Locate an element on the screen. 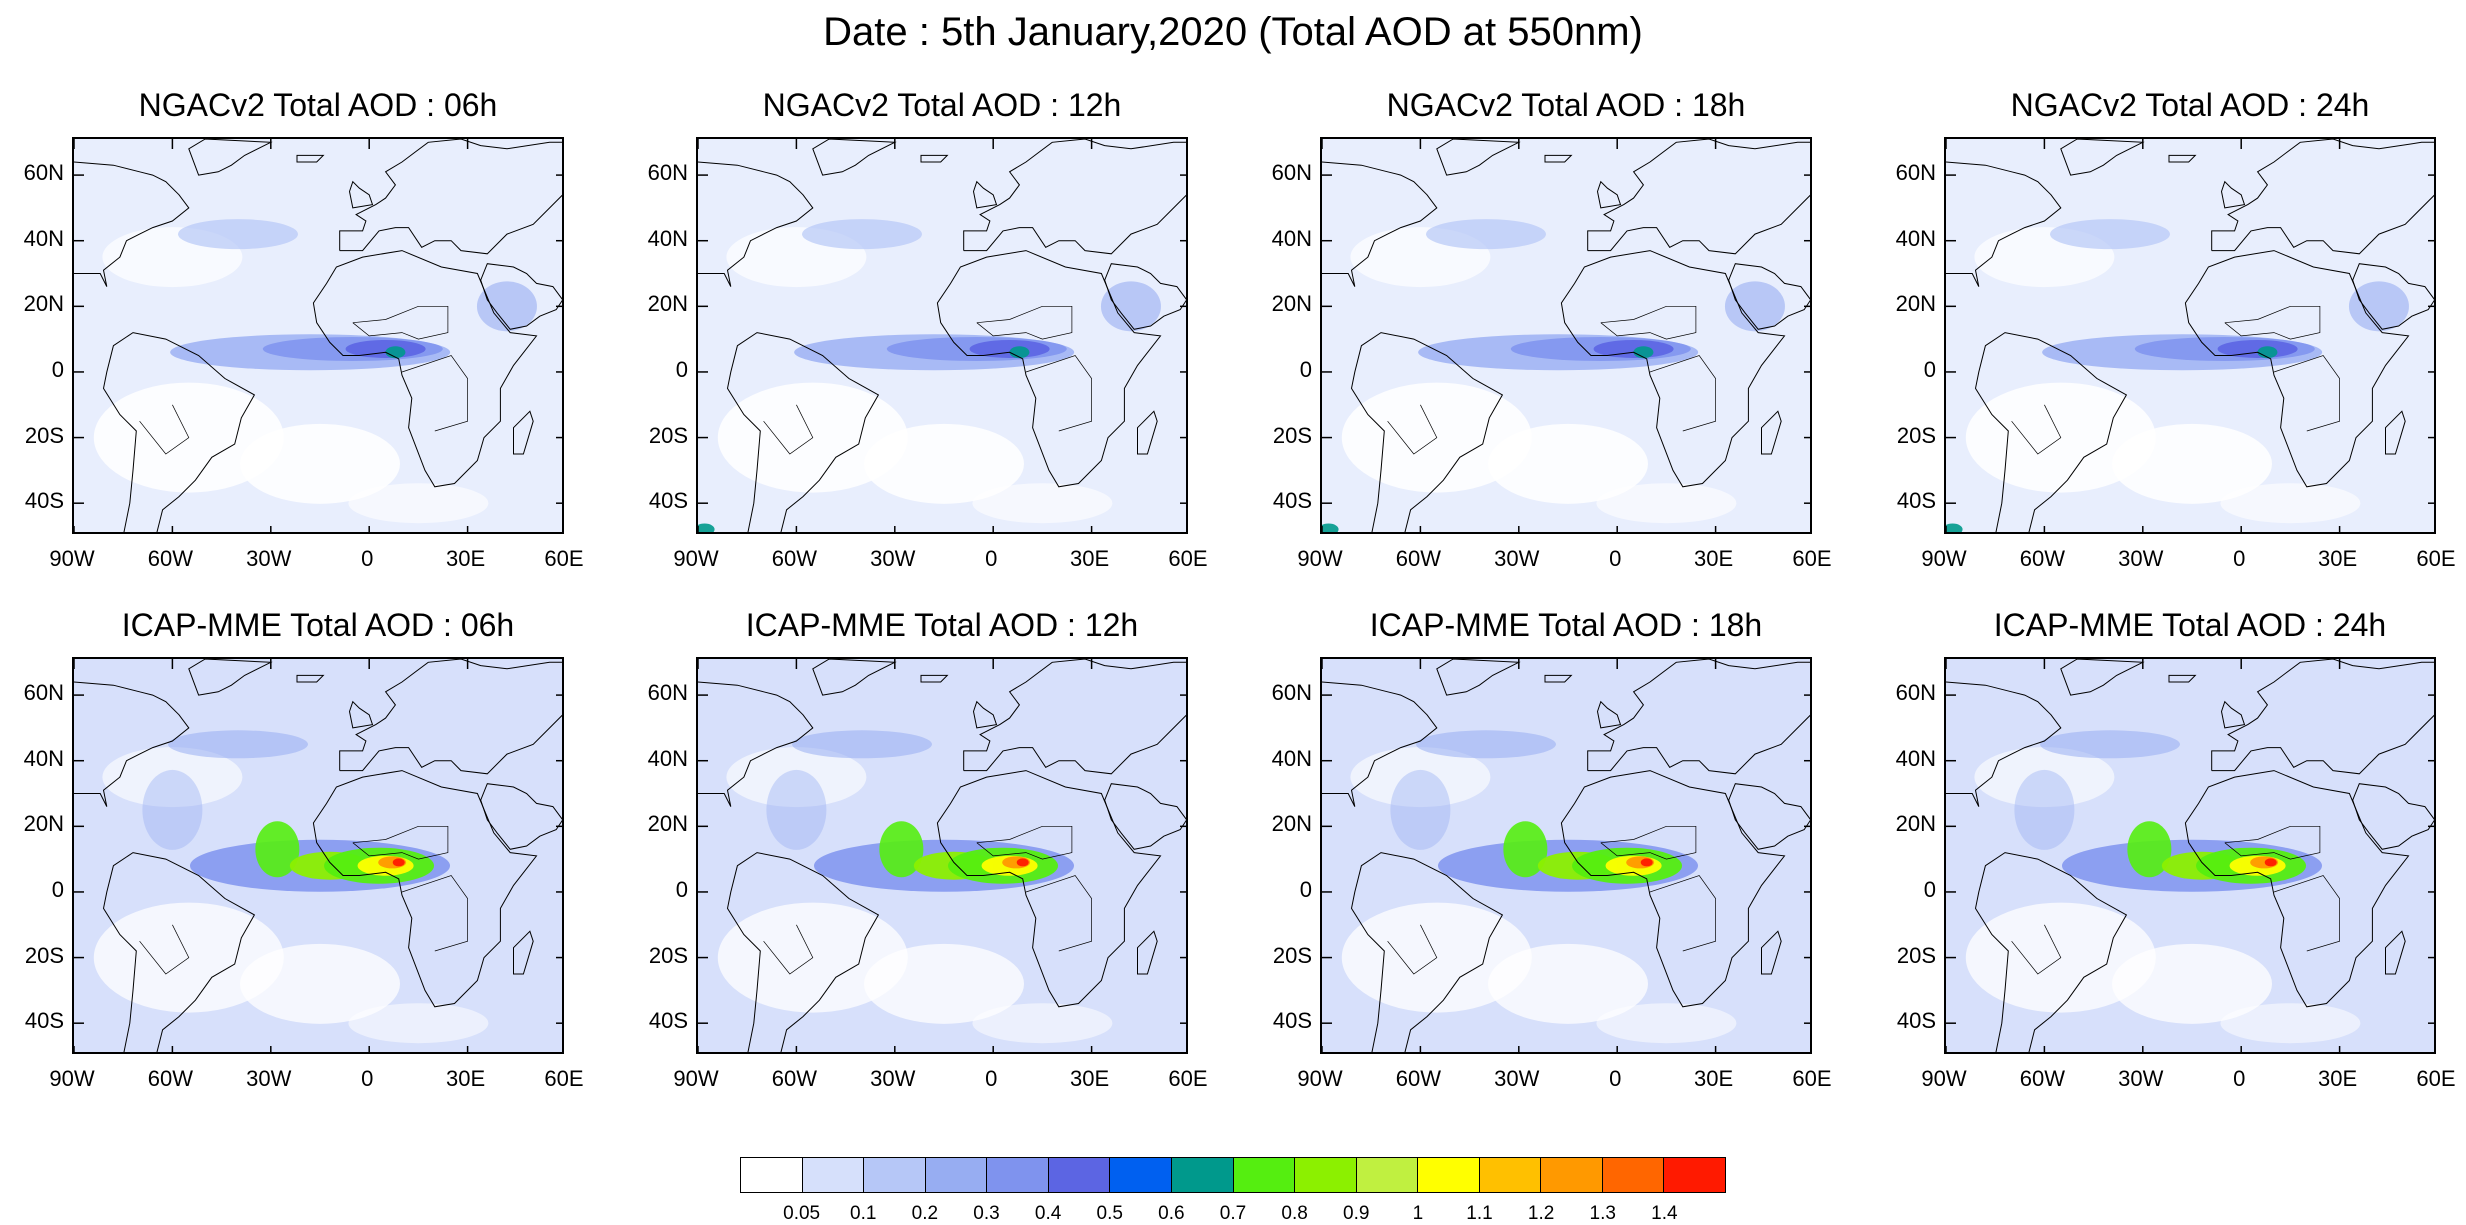 The image size is (2466, 1225). colorbar-label: 0.2 is located at coordinates (925, 1213).